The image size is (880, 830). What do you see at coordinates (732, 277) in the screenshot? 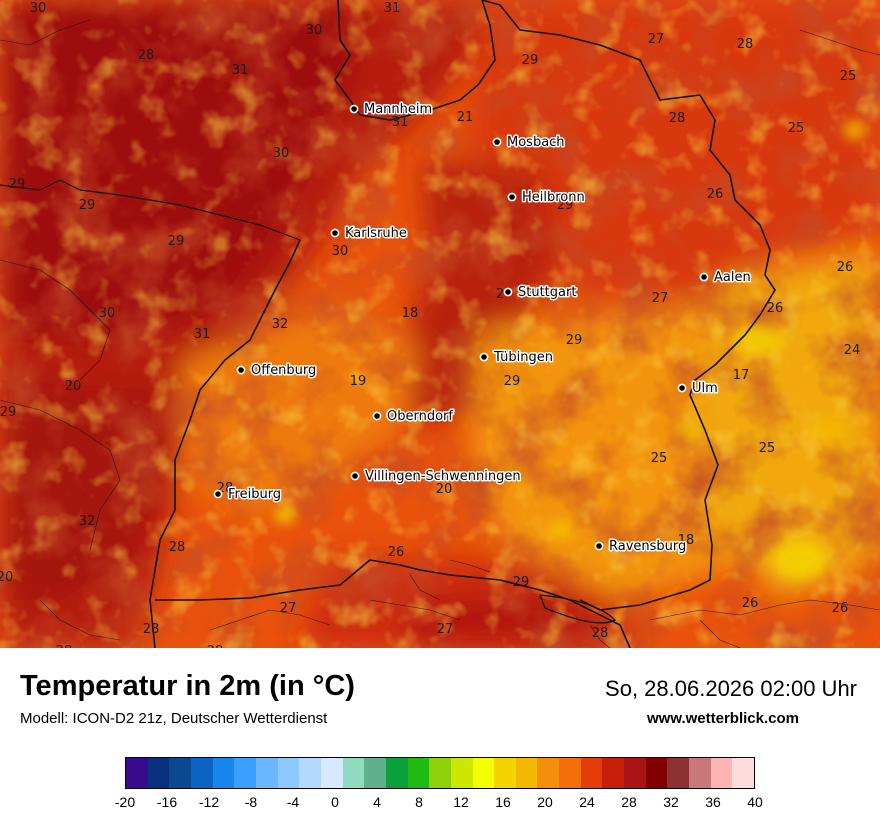
I see `city-label: Aalen` at bounding box center [732, 277].